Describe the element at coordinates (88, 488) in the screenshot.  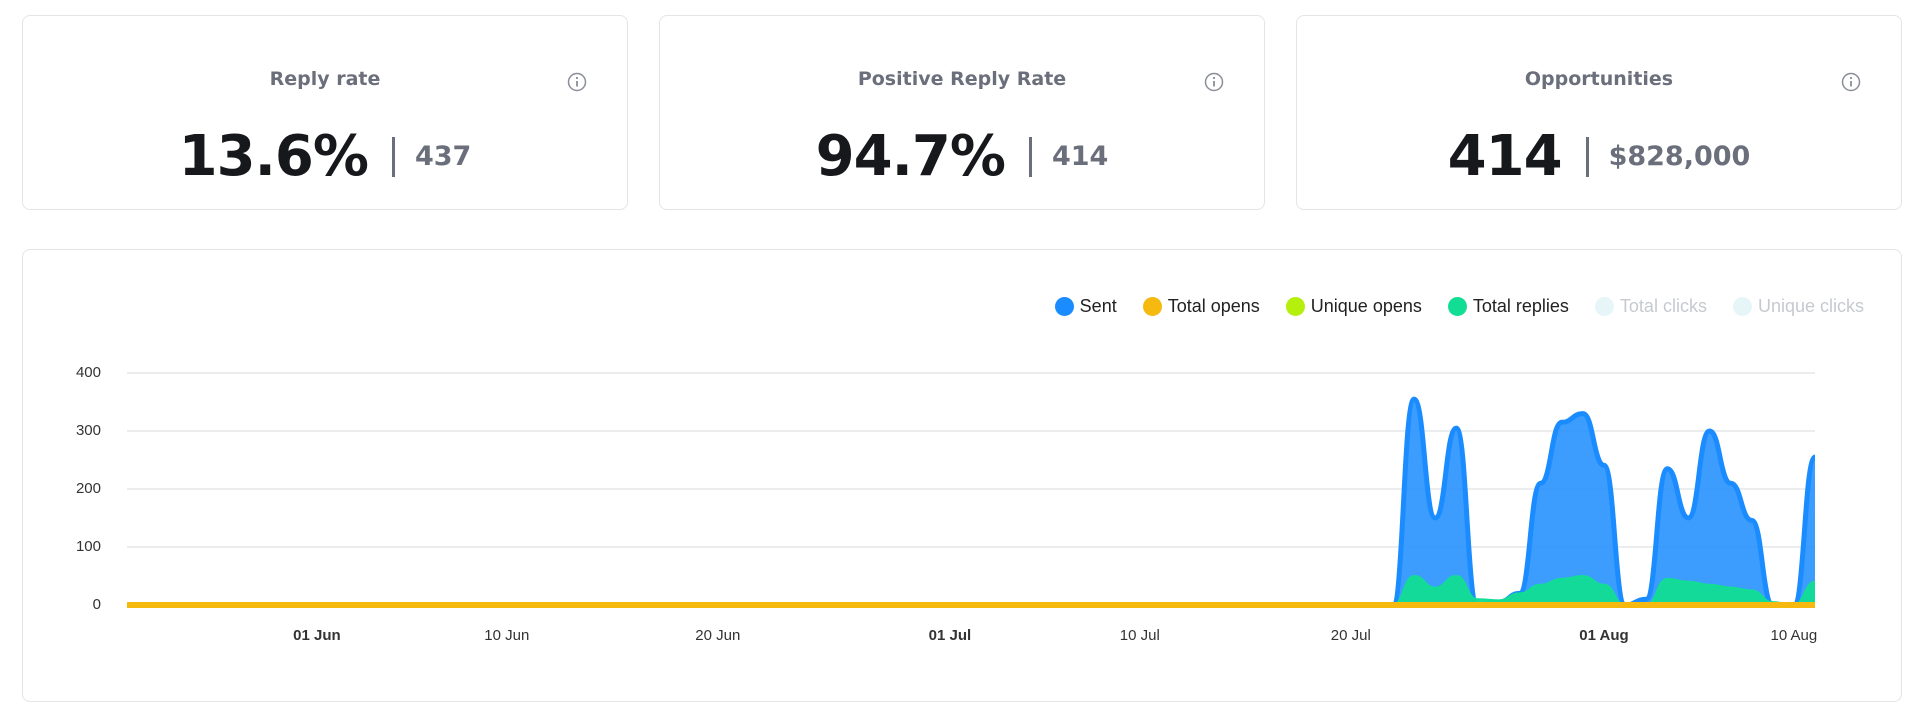
I see `y-tick-label: 200` at that location.